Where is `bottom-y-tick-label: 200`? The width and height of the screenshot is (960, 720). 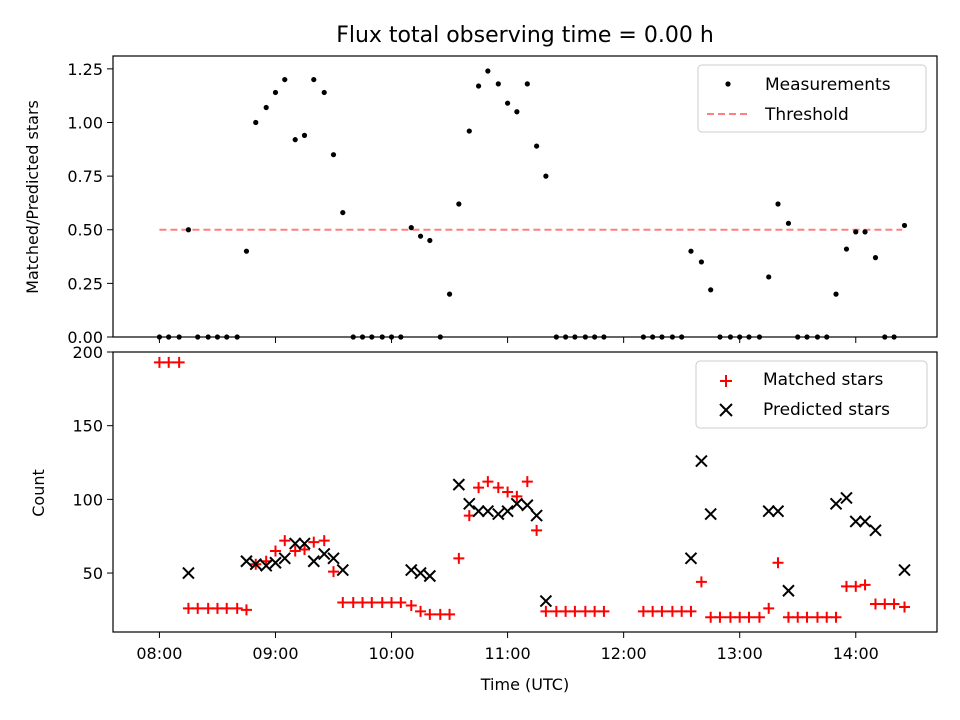 bottom-y-tick-label: 200 is located at coordinates (87, 352).